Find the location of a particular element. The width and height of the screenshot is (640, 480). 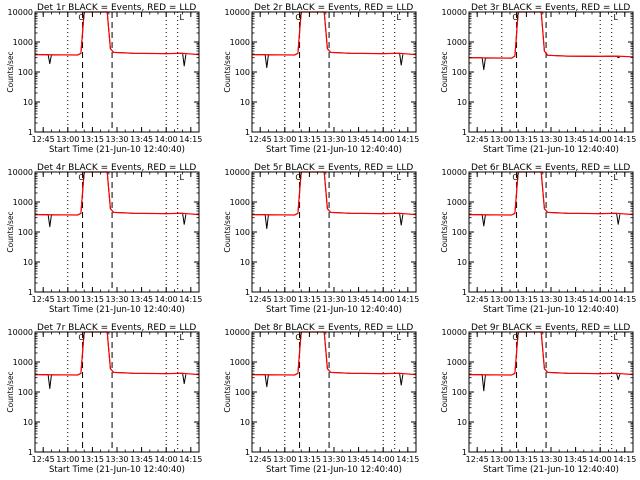

panel-title: Det 1r BLACK = Events, RED = LLD is located at coordinates (116, 8).